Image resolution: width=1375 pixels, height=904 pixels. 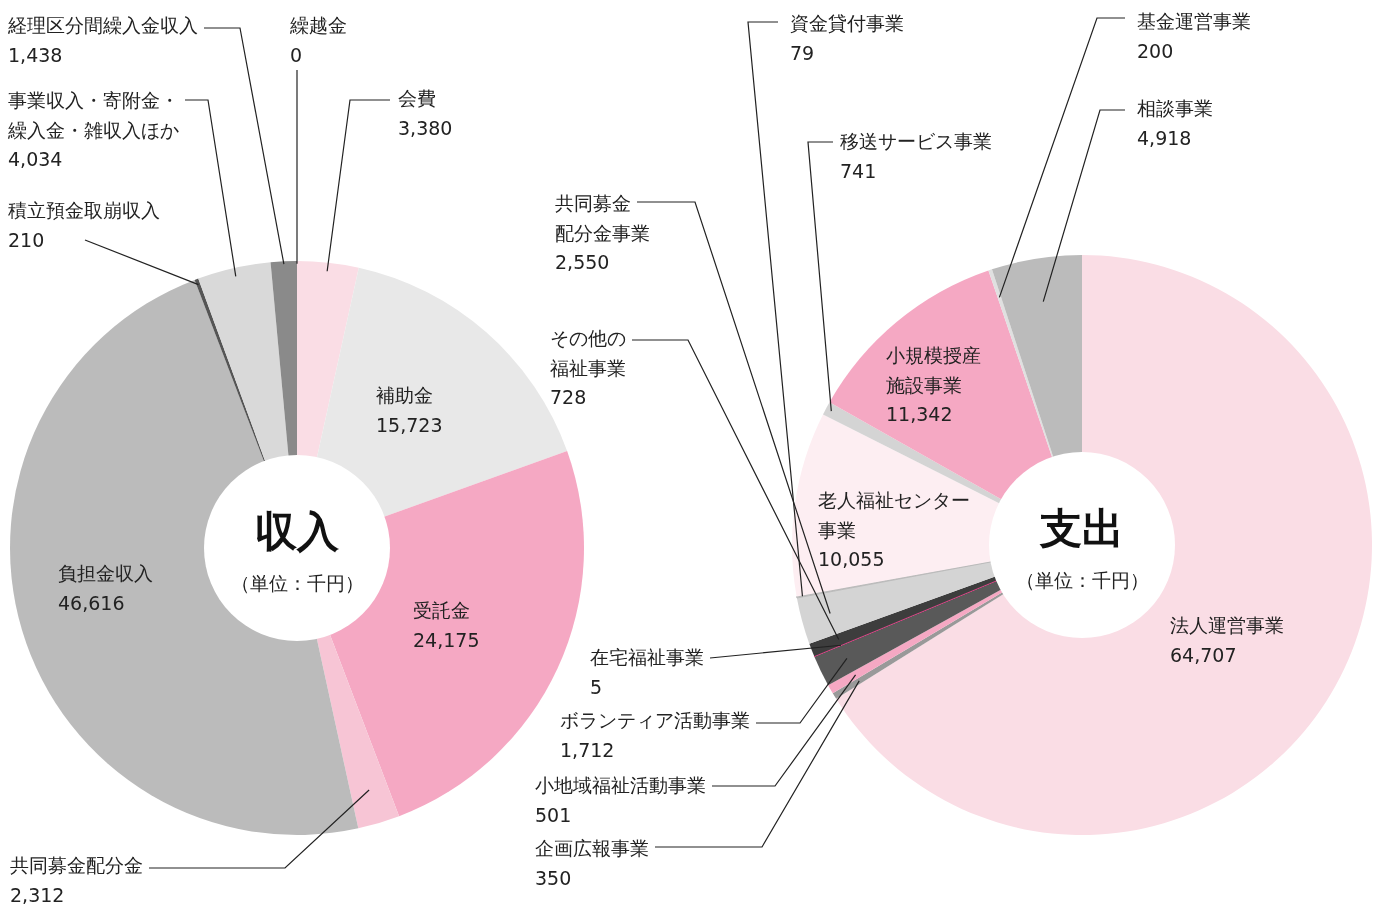 What do you see at coordinates (35, 159) in the screenshot?
I see `data-label: 4,034` at bounding box center [35, 159].